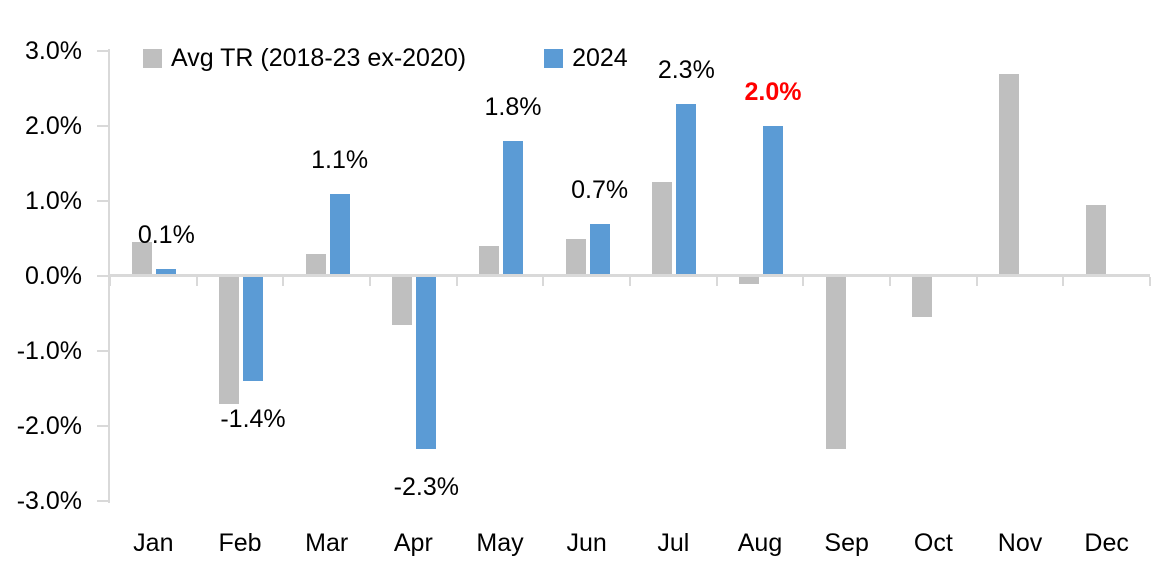  I want to click on bar-nov-avg, so click(1009, 174).